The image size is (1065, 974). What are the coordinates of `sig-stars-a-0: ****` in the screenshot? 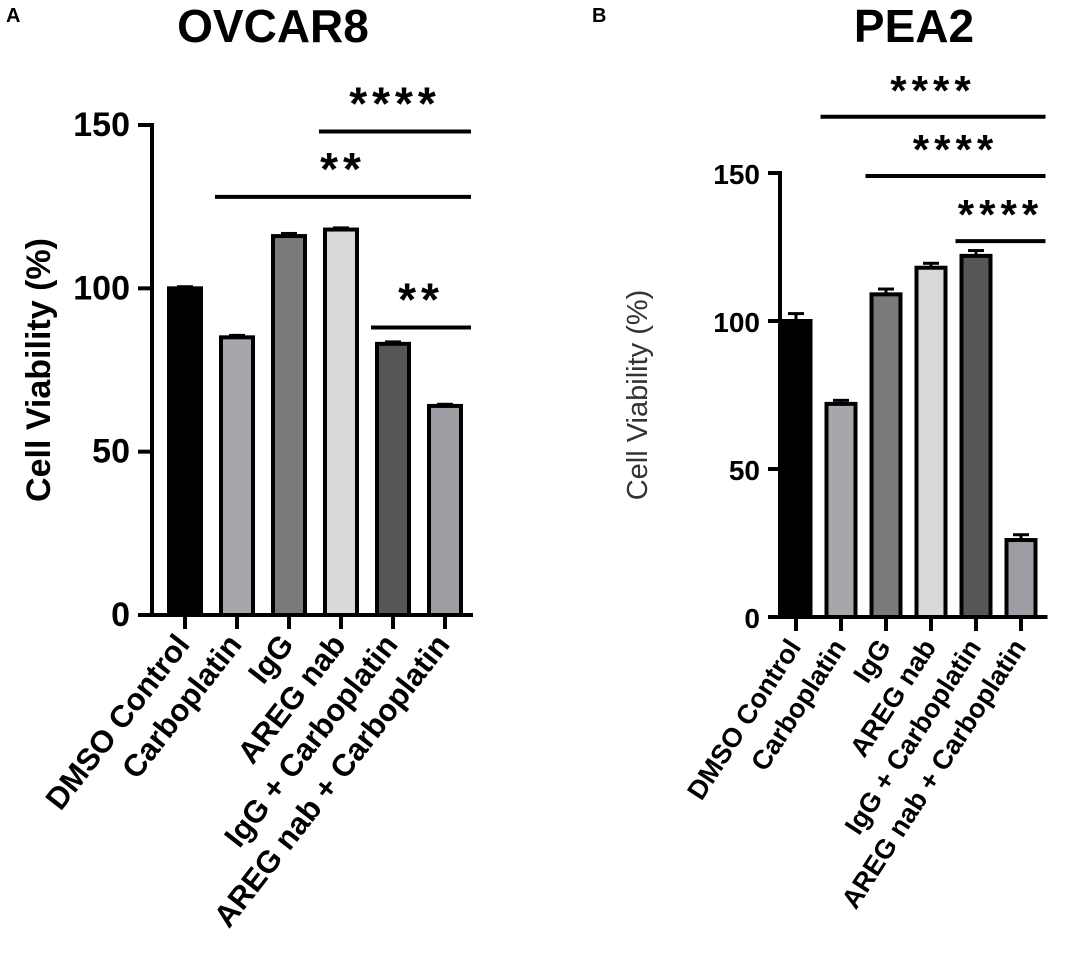 It's located at (395, 104).